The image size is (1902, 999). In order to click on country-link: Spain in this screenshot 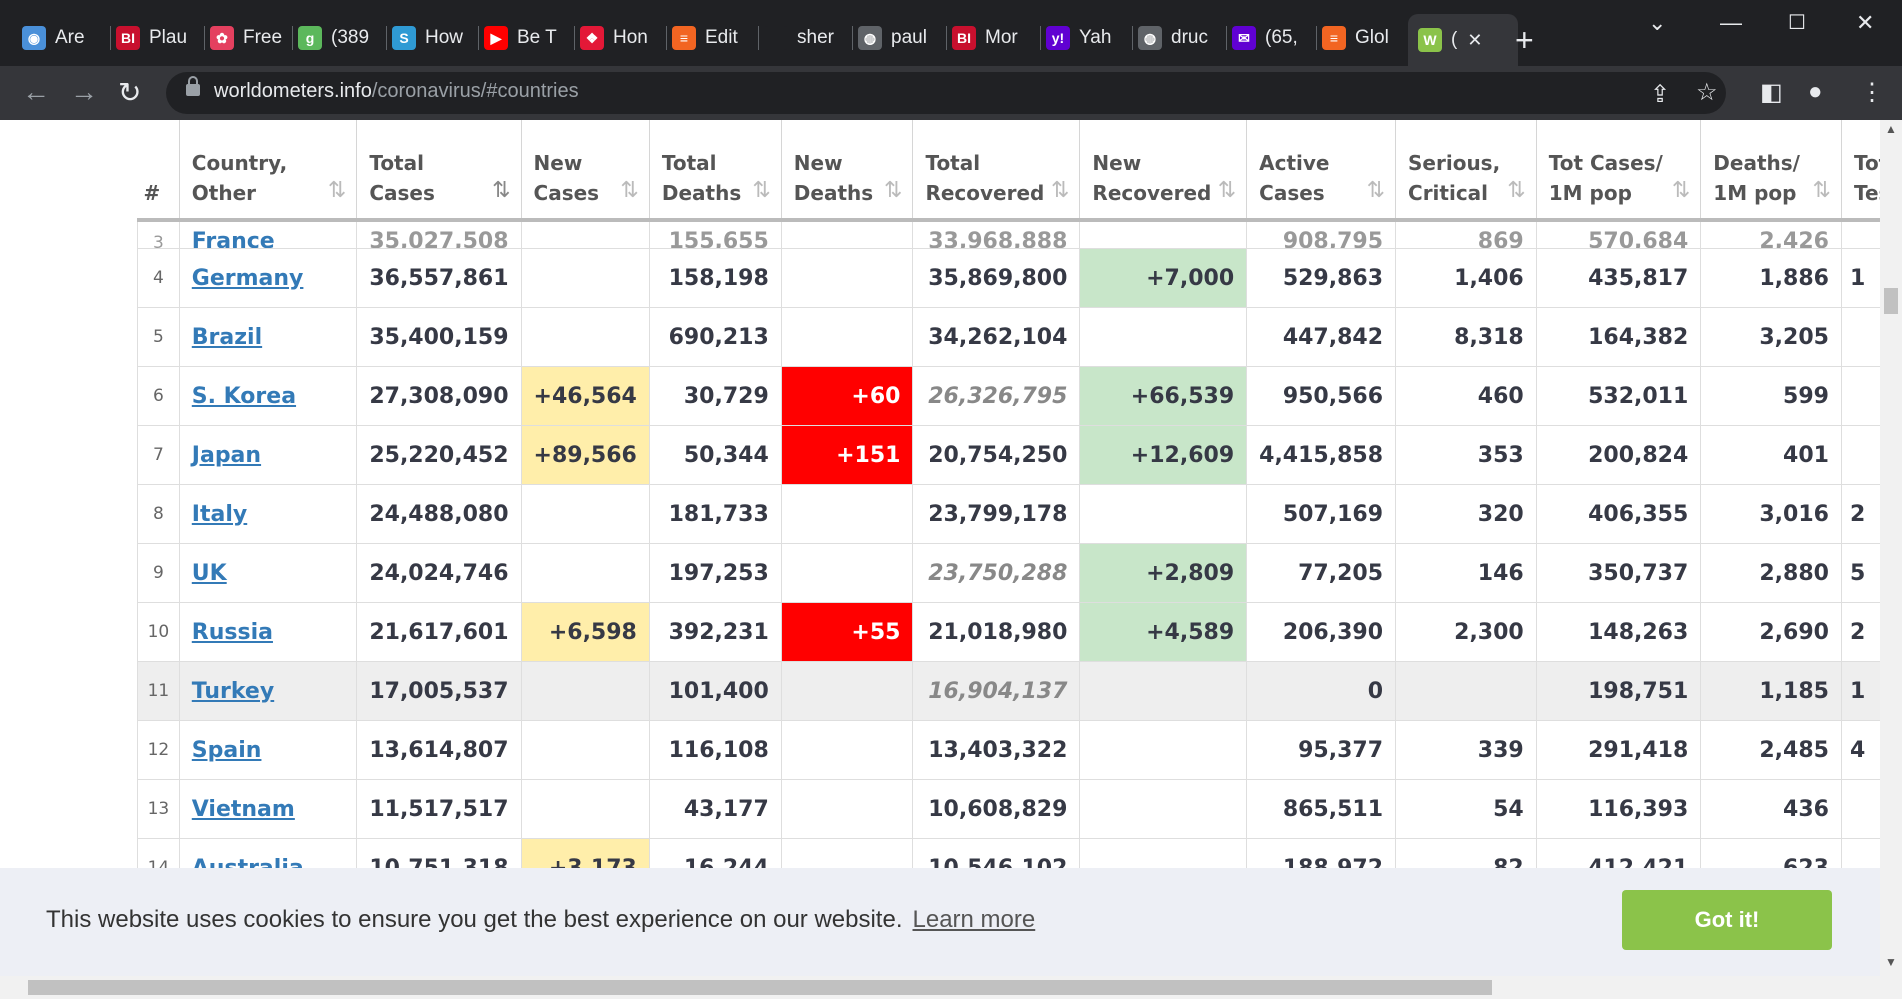, I will do `click(226, 750)`.